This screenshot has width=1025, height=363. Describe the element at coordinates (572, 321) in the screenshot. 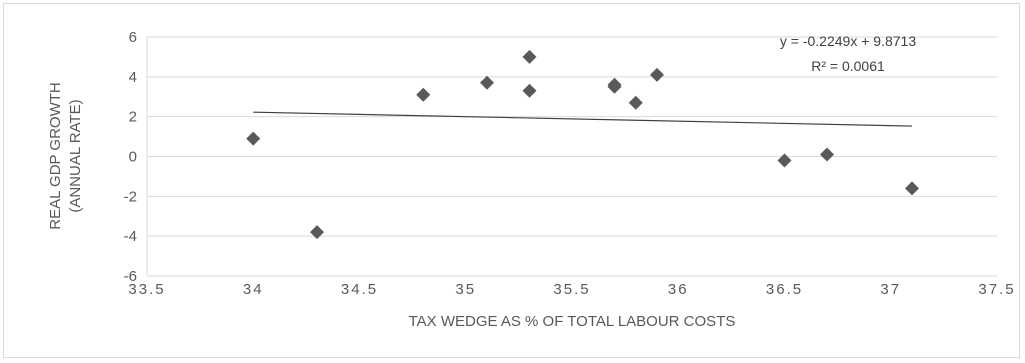

I see `x-axis-title: TAX WEDGE AS % OF TOTAL LABOUR COSTS` at that location.